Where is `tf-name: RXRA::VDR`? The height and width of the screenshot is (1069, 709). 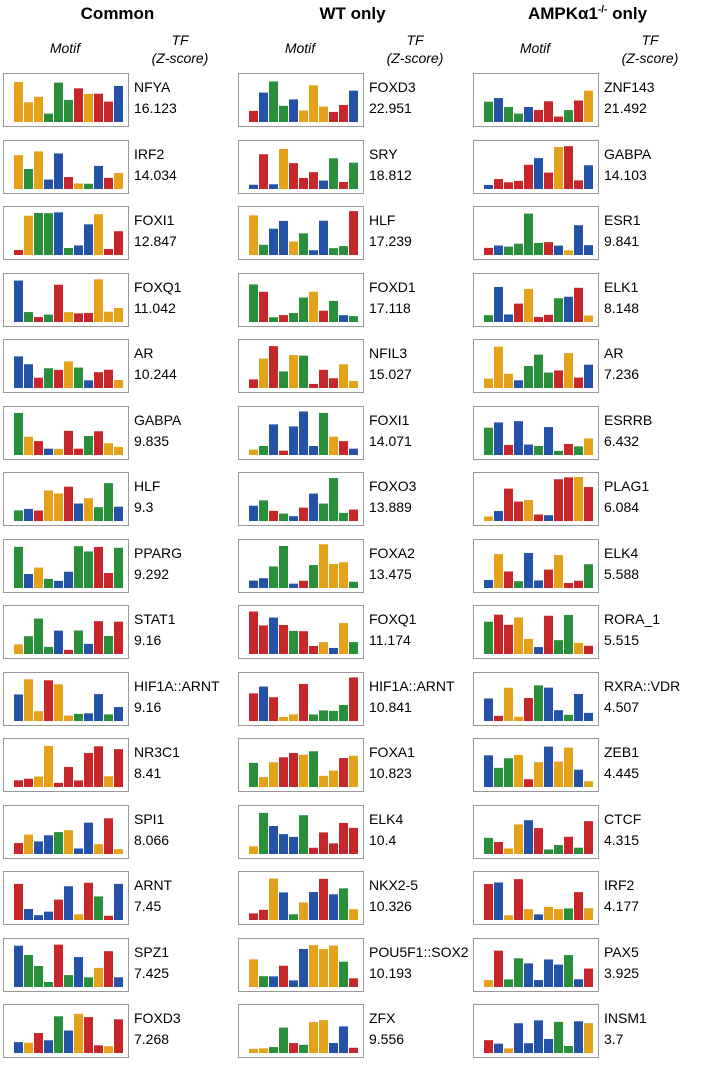
tf-name: RXRA::VDR is located at coordinates (642, 685).